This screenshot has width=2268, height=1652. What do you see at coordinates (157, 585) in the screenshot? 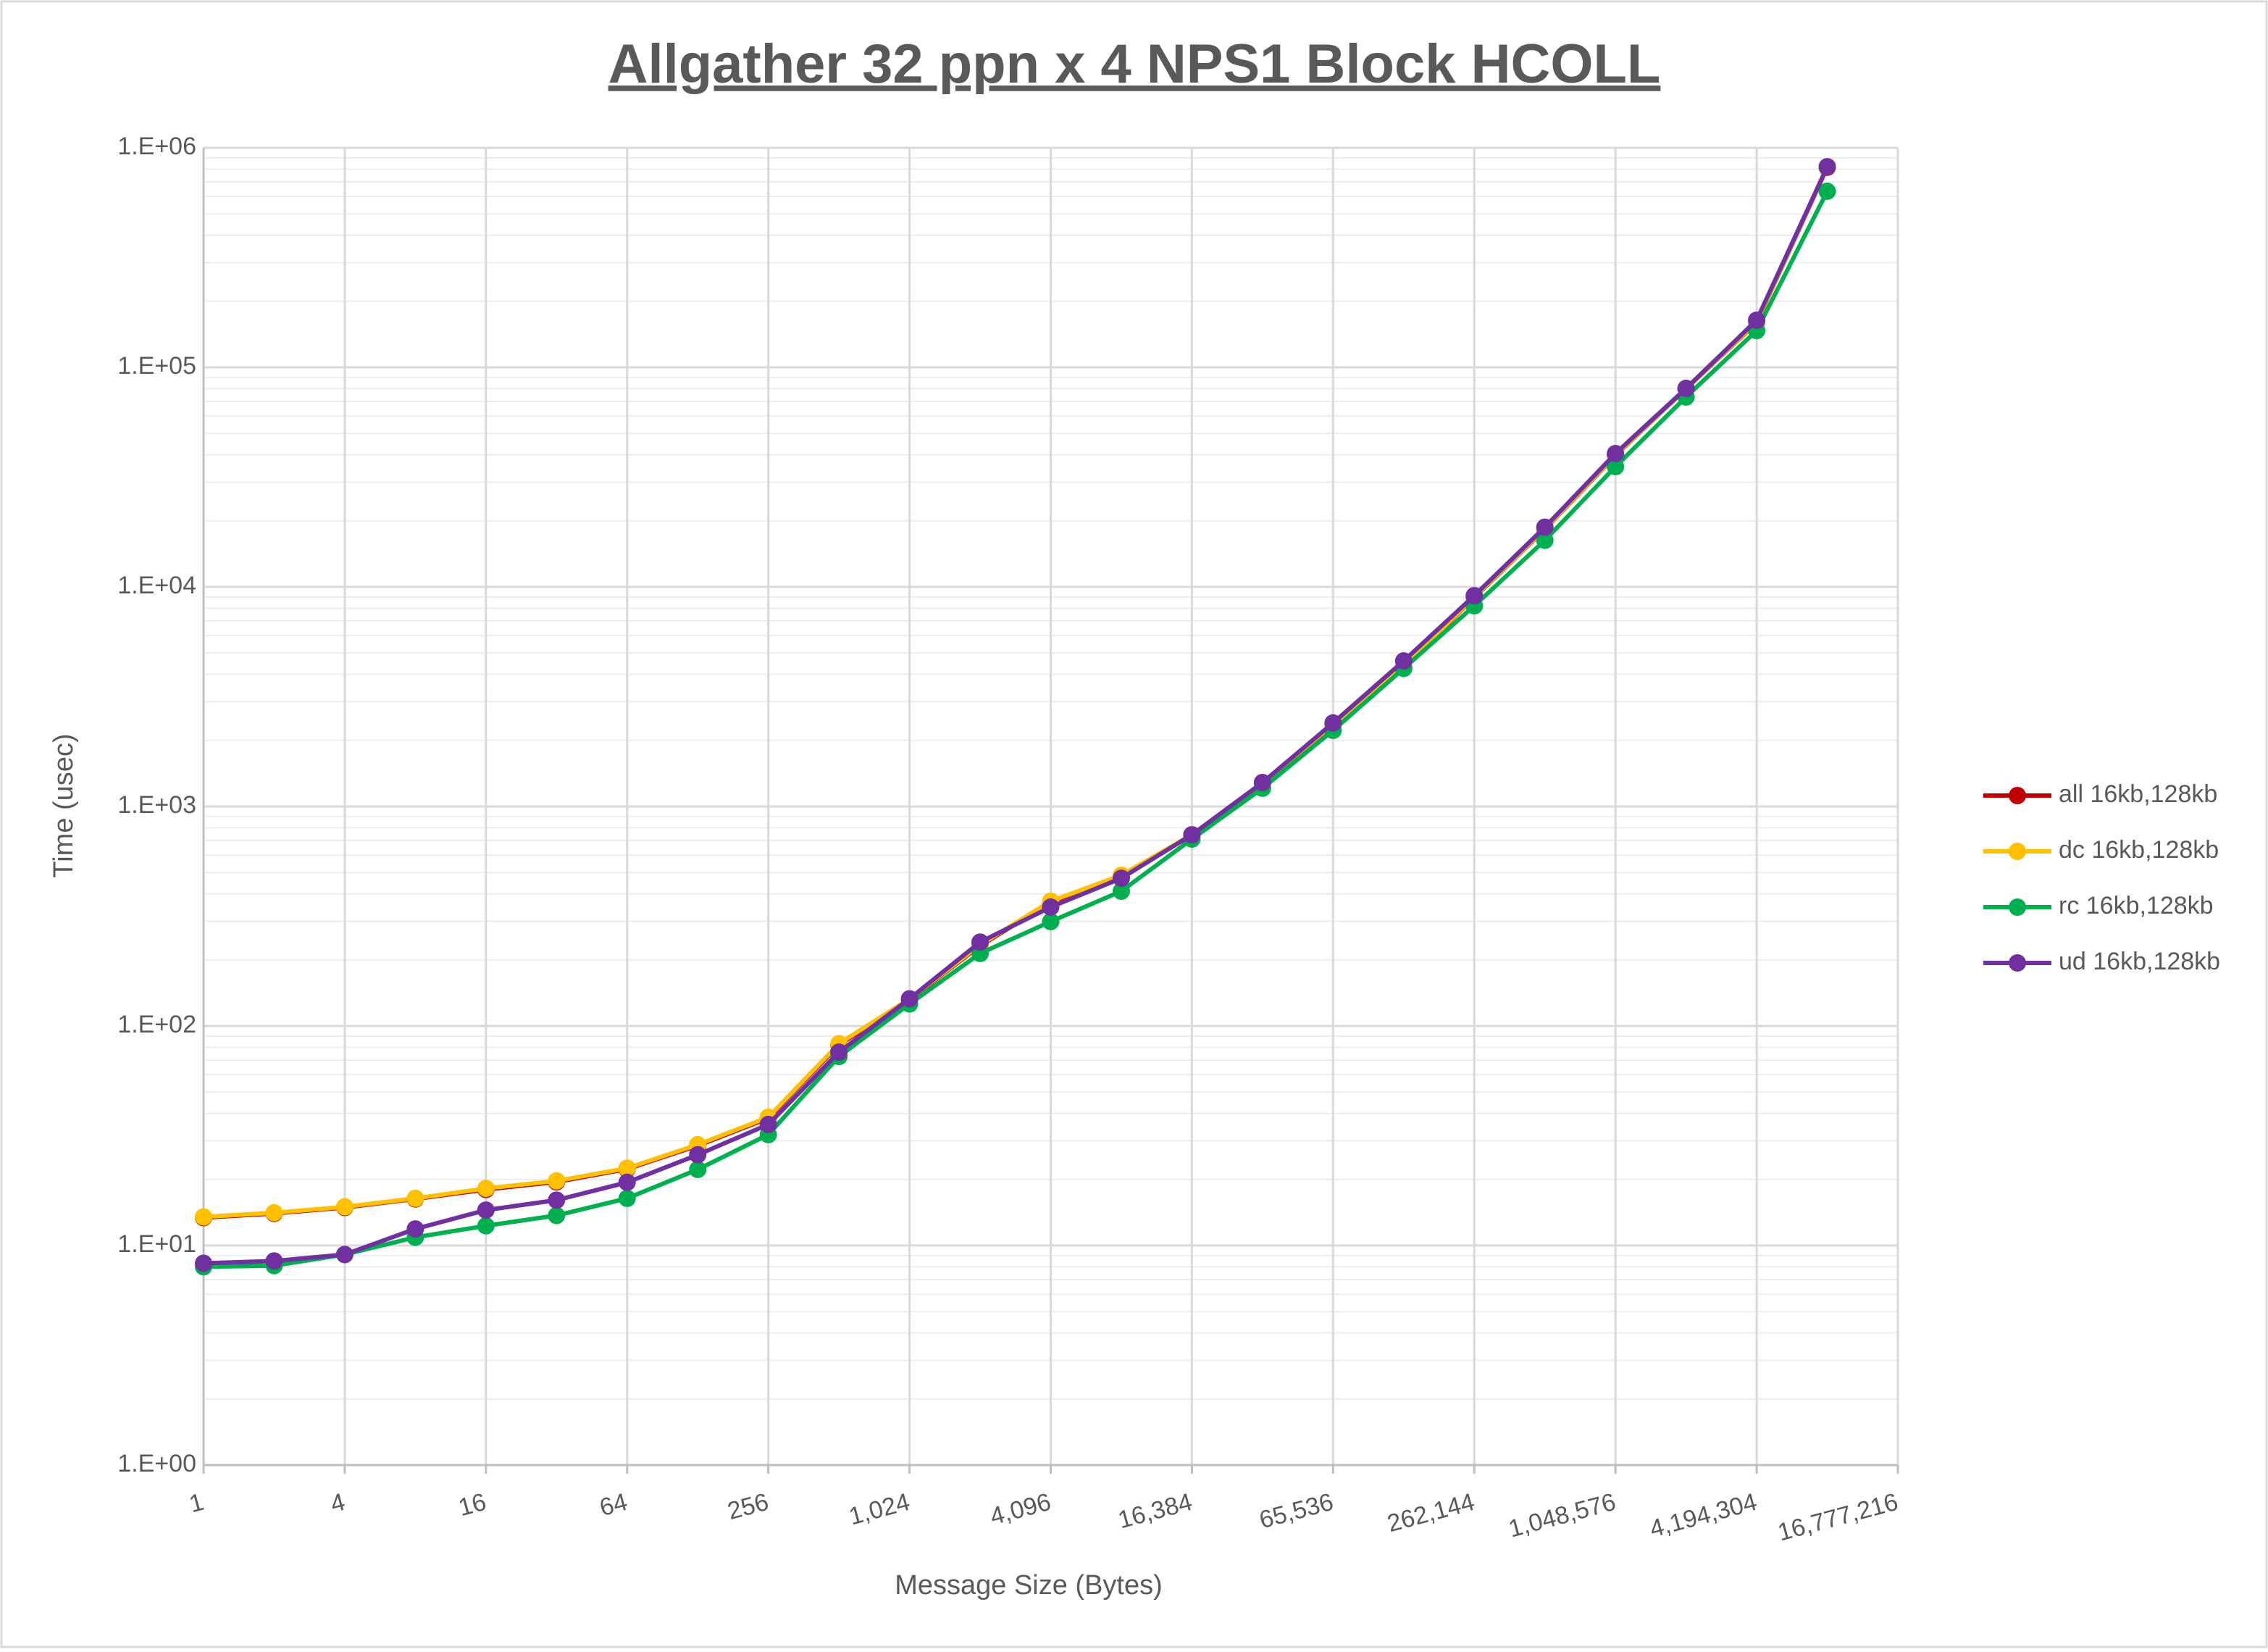
I see `y-tick-label: 1.E+04` at bounding box center [157, 585].